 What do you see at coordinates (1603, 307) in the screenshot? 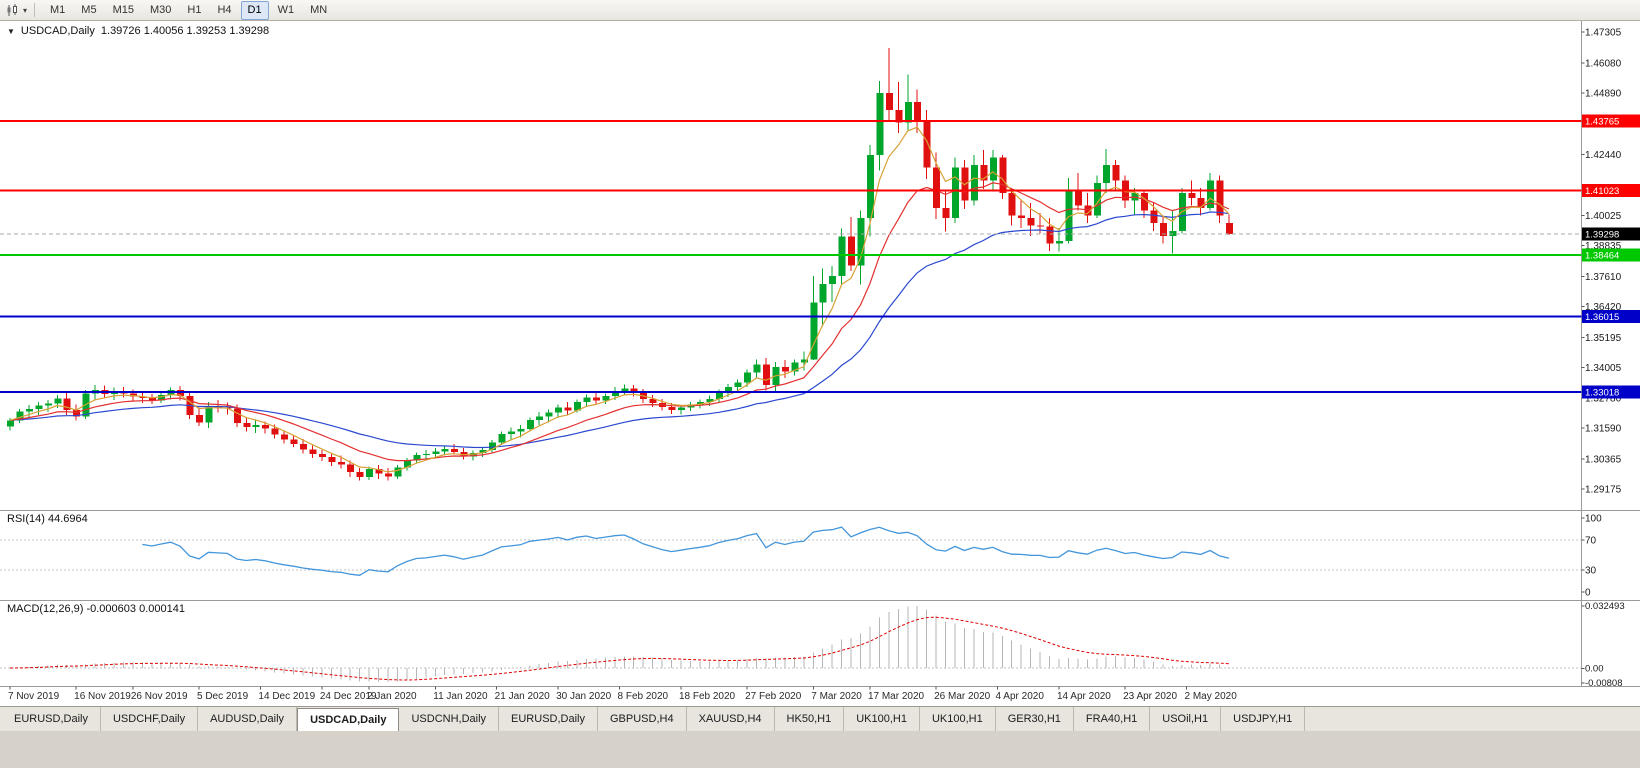
I see `svg-text: 1.36420` at bounding box center [1603, 307].